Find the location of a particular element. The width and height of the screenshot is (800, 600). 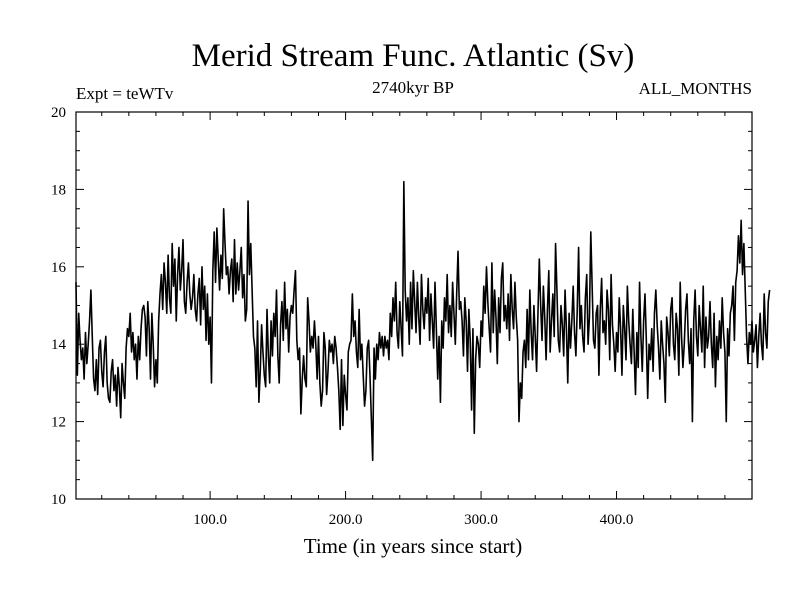

y-tick-label: 16 is located at coordinates (59, 268).